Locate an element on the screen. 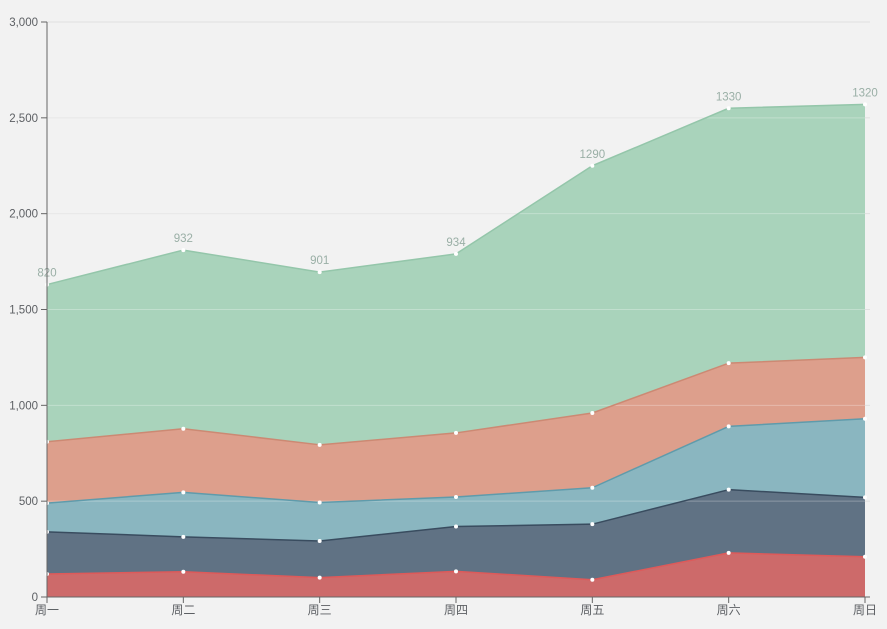 This screenshot has width=887, height=629. y-axis-tick-label: 0 is located at coordinates (35, 598).